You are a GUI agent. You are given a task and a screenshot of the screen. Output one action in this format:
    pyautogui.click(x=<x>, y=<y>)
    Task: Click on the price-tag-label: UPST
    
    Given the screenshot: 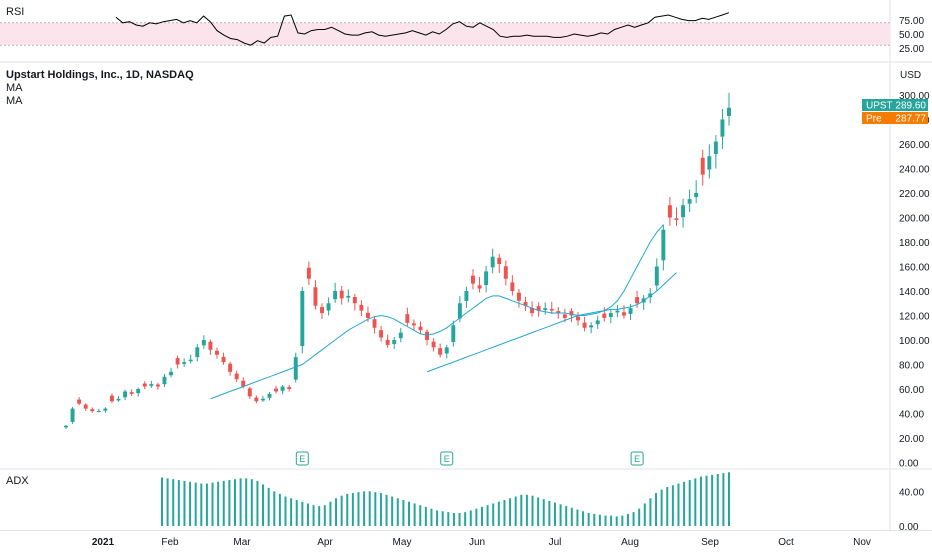 What is the action you would take?
    pyautogui.click(x=879, y=106)
    